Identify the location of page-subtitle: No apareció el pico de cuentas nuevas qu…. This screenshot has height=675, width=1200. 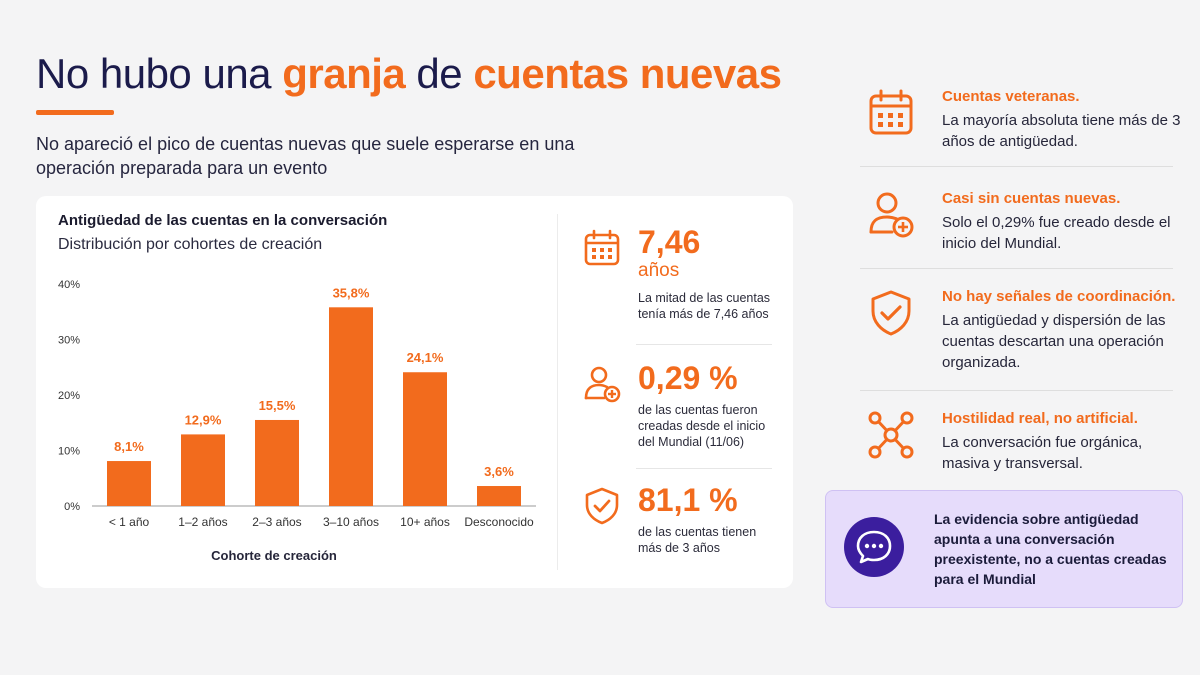
(305, 156).